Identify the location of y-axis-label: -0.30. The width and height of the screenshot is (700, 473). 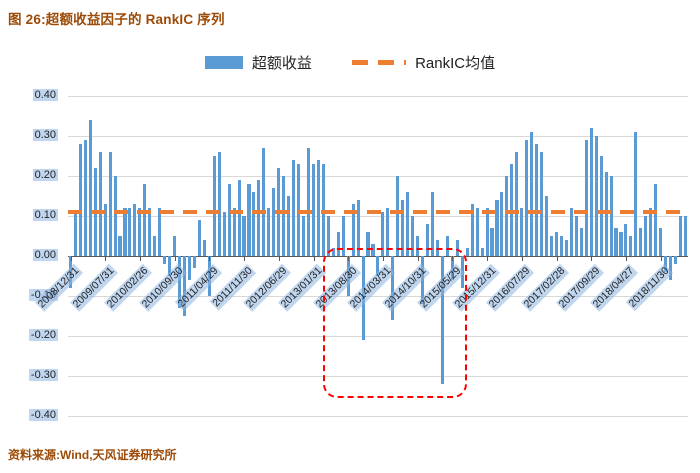
(29, 375).